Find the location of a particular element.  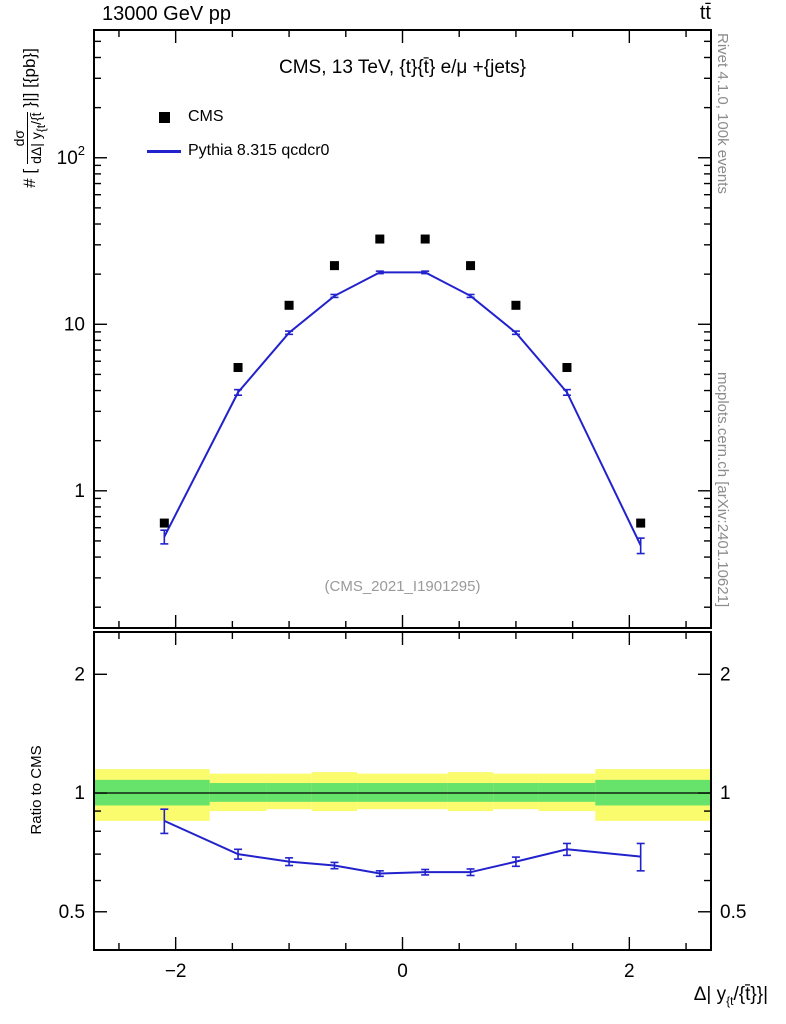

beam-energy-label: 13000 GeV pp is located at coordinates (166, 14).